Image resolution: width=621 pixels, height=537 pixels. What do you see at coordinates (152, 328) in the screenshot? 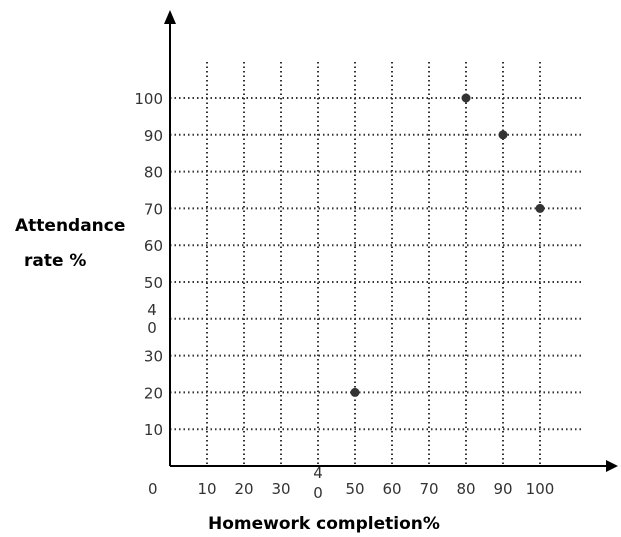
I see `y-tick-label: 0` at bounding box center [152, 328].